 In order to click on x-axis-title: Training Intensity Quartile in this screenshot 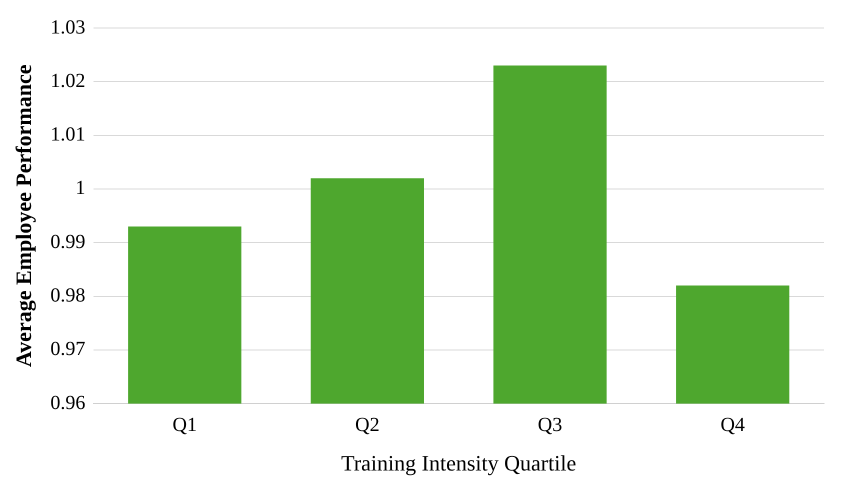, I will do `click(458, 463)`.